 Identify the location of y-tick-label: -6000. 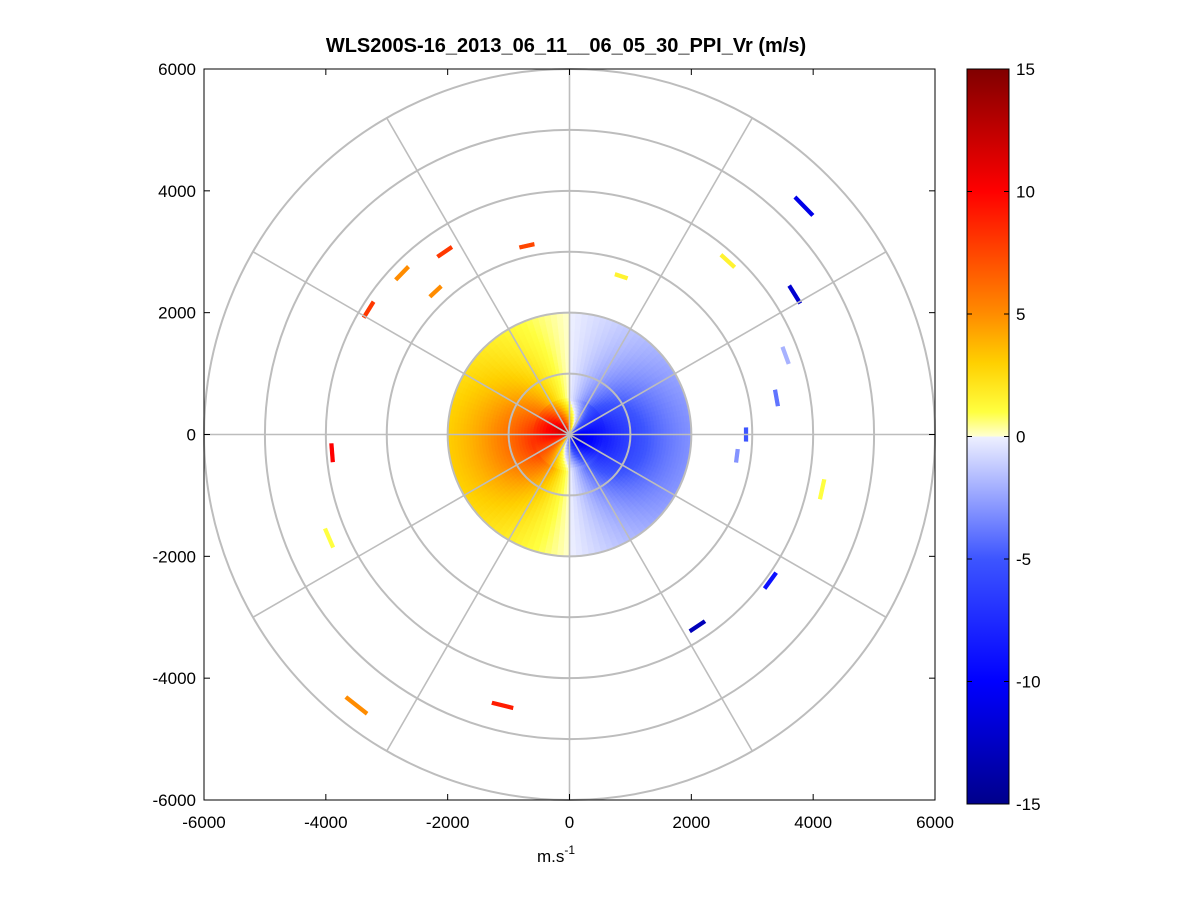
(174, 800).